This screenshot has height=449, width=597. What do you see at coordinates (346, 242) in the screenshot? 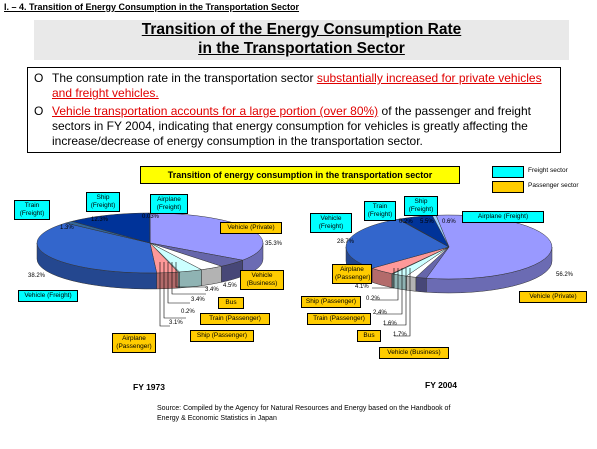
I see `value-2004-vehicle-freight: 28.7%` at bounding box center [346, 242].